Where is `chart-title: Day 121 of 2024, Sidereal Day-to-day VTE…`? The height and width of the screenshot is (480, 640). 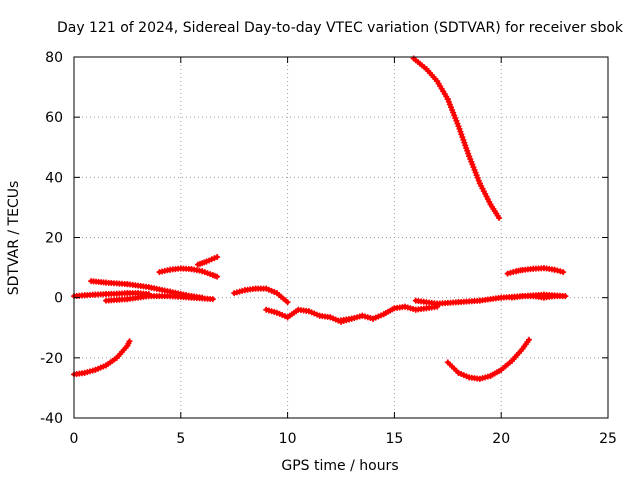 chart-title: Day 121 of 2024, Sidereal Day-to-day VTE… is located at coordinates (340, 28).